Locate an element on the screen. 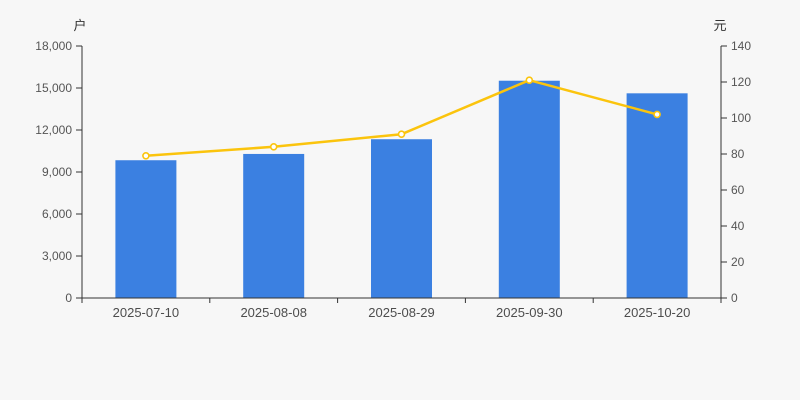 The width and height of the screenshot is (800, 400). x-axis-category-label: 2025-10-20 is located at coordinates (657, 312).